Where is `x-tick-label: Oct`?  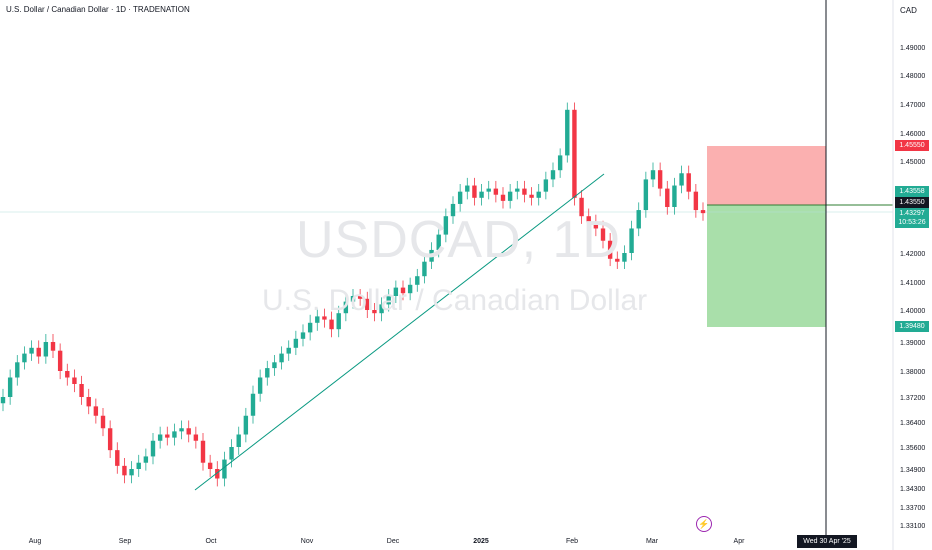
x-tick-label: Oct is located at coordinates (211, 541).